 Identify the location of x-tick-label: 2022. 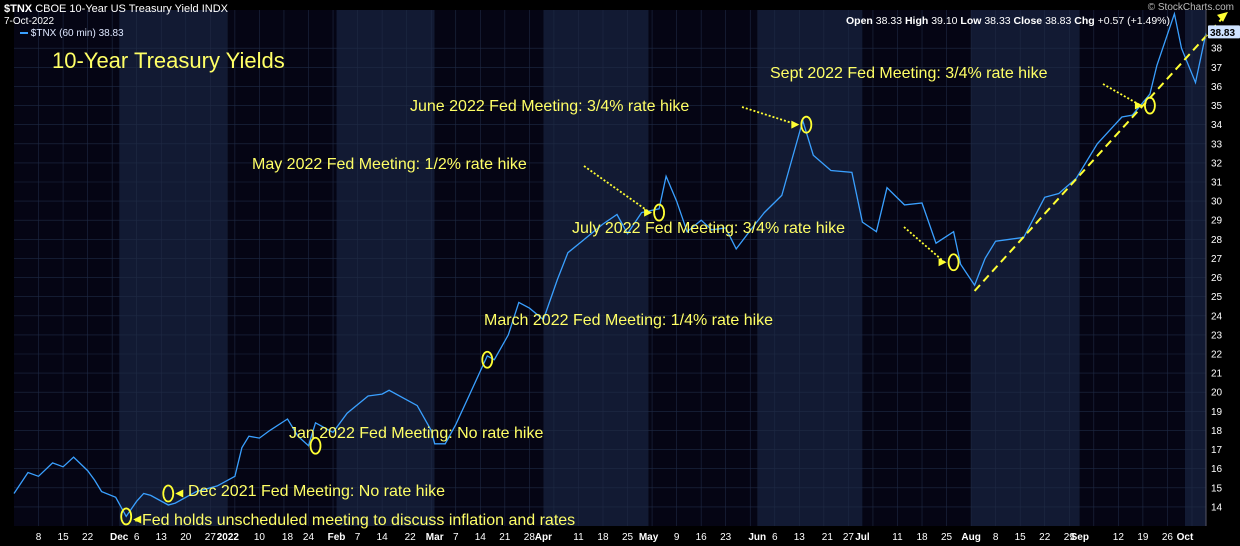
(228, 537).